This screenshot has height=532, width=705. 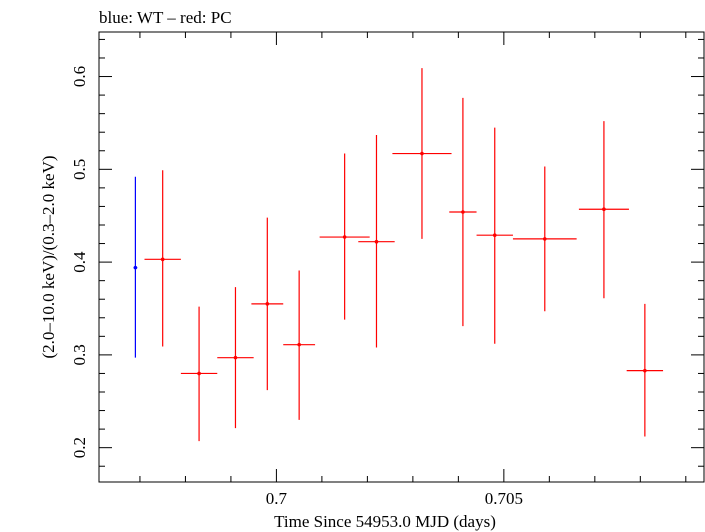 What do you see at coordinates (79, 354) in the screenshot?
I see `y-tick-label: 0.3` at bounding box center [79, 354].